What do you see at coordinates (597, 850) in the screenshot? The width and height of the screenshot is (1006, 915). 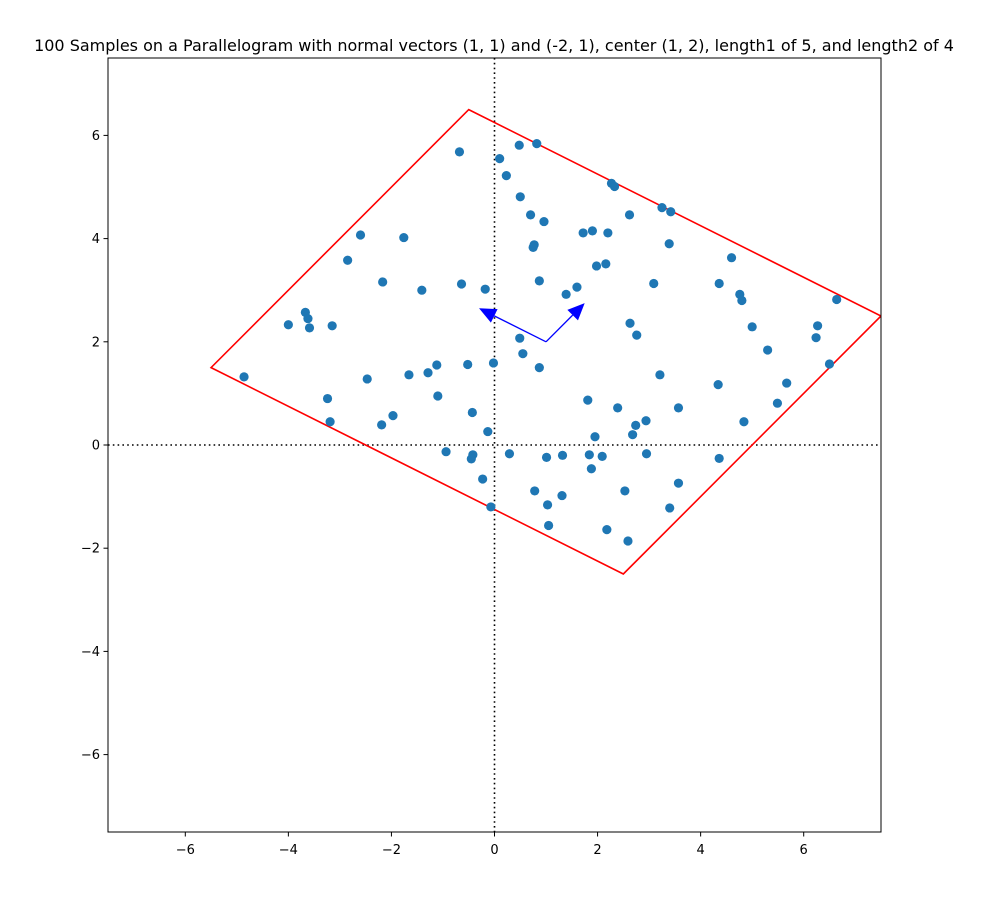 I see `x-tick-label: 2` at bounding box center [597, 850].